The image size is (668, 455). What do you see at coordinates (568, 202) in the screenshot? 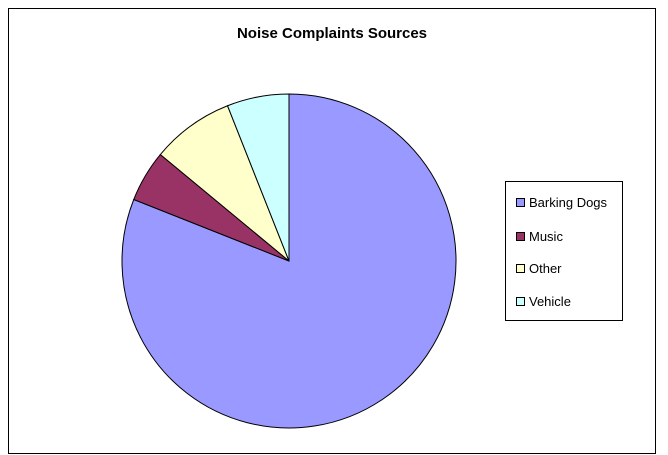
I see `legend-label: Barking Dogs` at bounding box center [568, 202].